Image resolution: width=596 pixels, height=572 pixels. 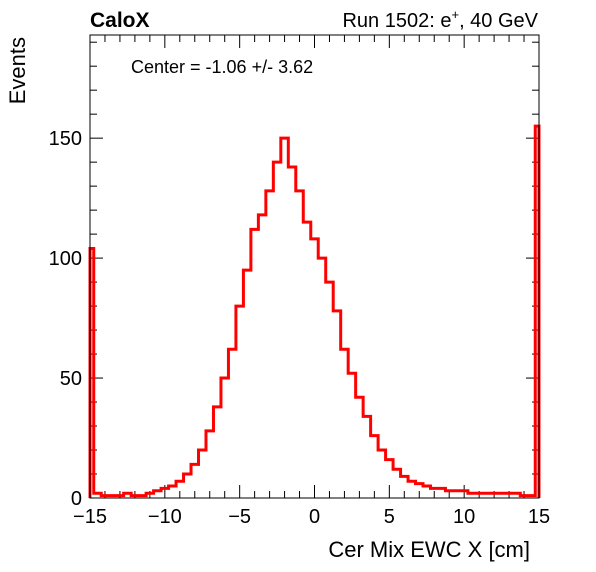 What do you see at coordinates (222, 67) in the screenshot?
I see `center-annotation: Center = -1.06 +/- 3.62` at bounding box center [222, 67].